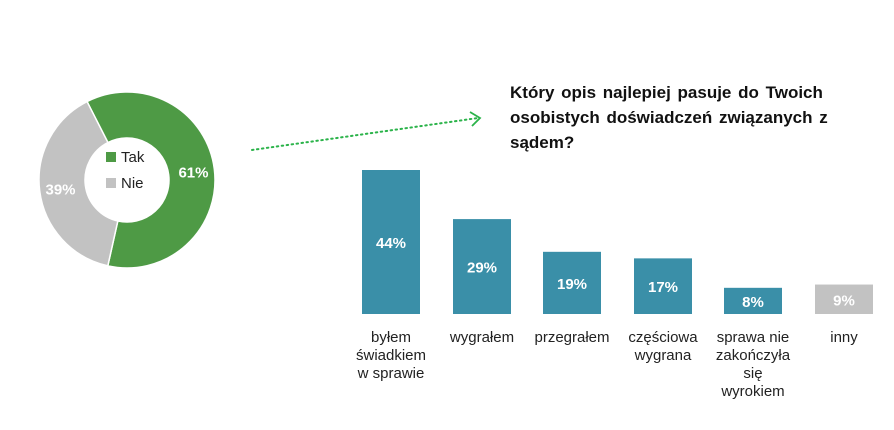 This screenshot has width=894, height=430. I want to click on bar-value-label: 17%, so click(663, 287).